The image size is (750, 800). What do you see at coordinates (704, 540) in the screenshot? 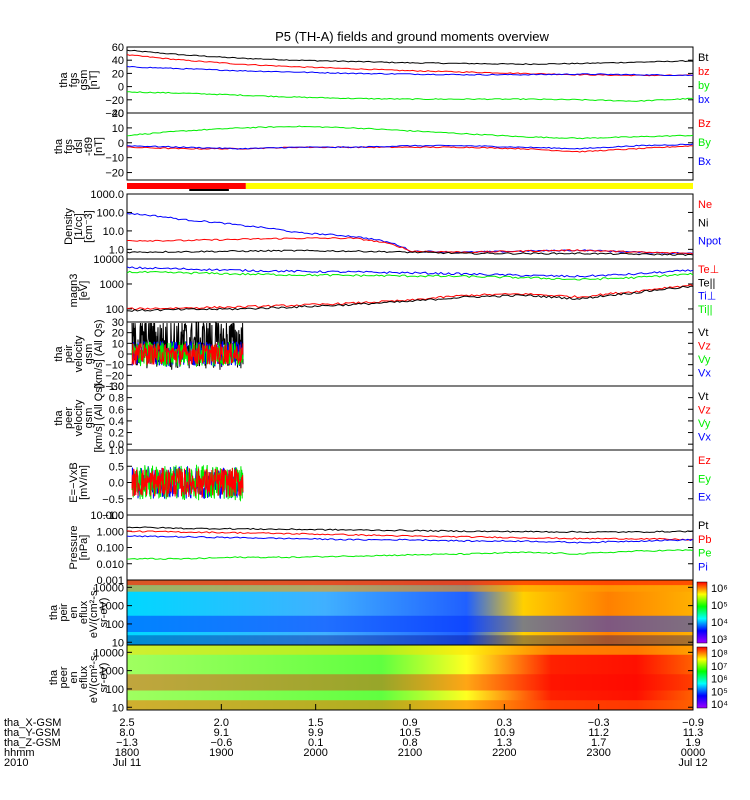
I see `legend-entry: Pb` at bounding box center [704, 540].